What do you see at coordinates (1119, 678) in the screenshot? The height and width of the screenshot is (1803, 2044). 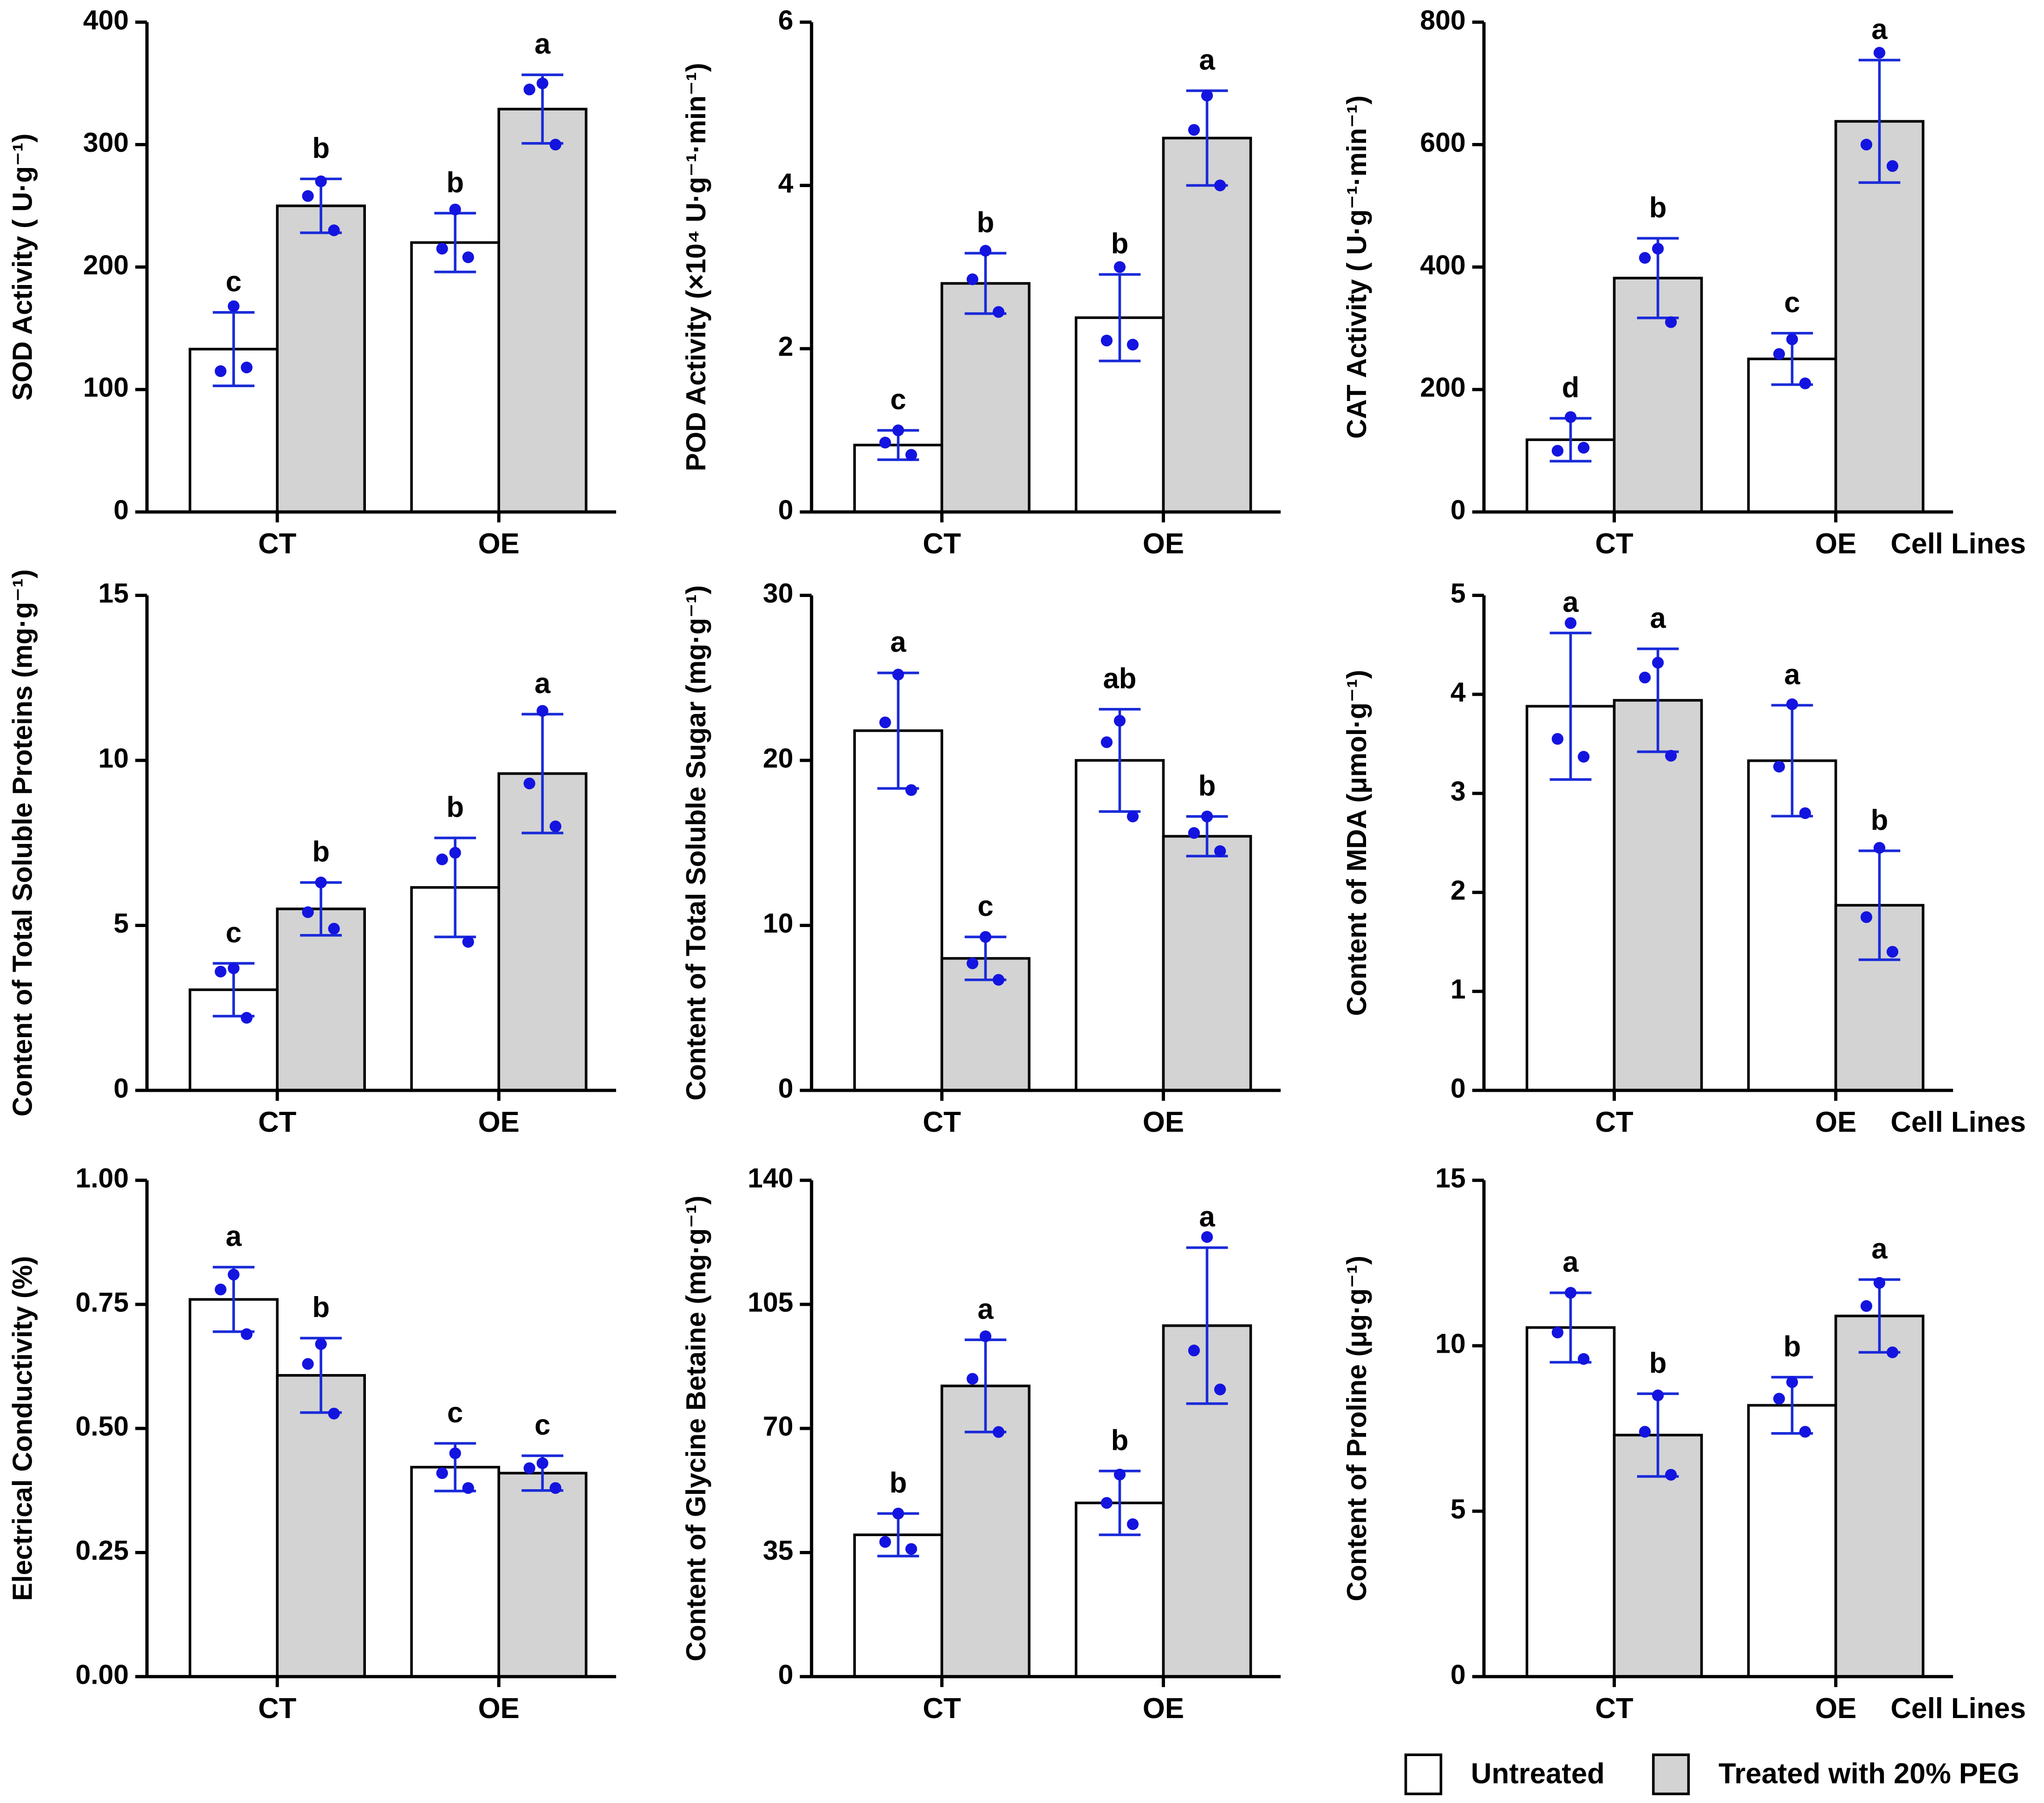 I see `significance-label: ab` at bounding box center [1119, 678].